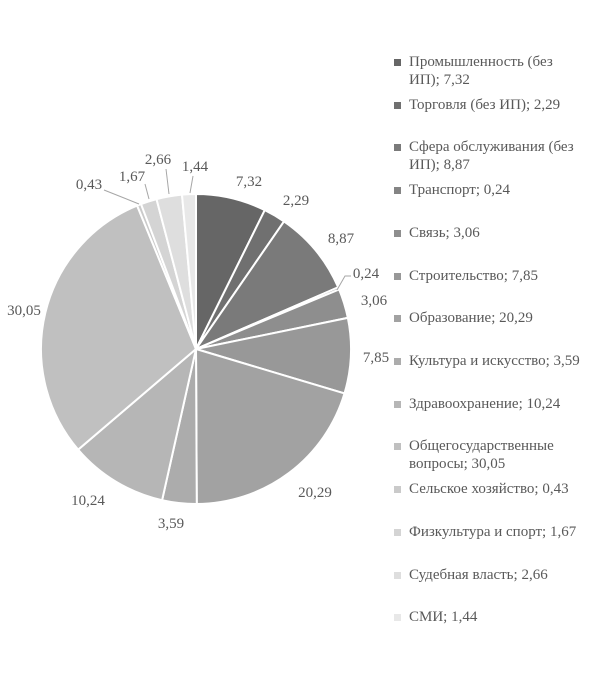  I want to click on legend-item-9: Общегосударственные вопросы; 30,05, so click(498, 455).